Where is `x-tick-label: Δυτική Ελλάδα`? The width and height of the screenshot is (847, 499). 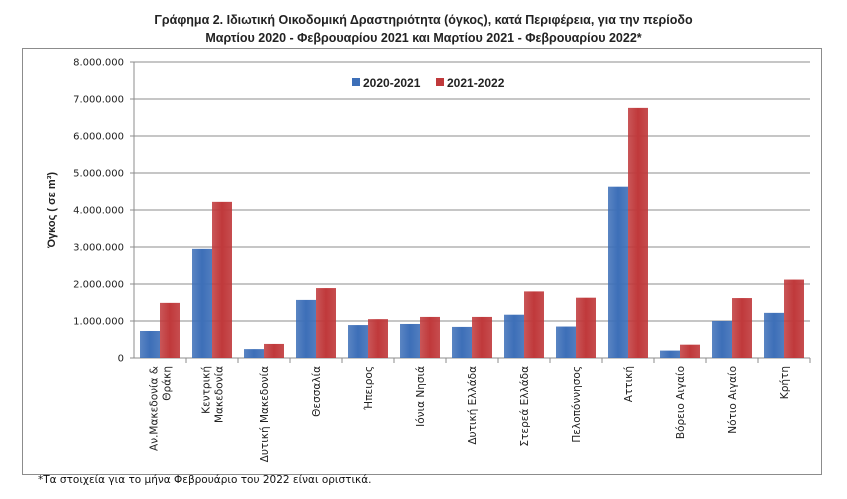 x-tick-label: Δυτική Ελλάδα is located at coordinates (473, 405).